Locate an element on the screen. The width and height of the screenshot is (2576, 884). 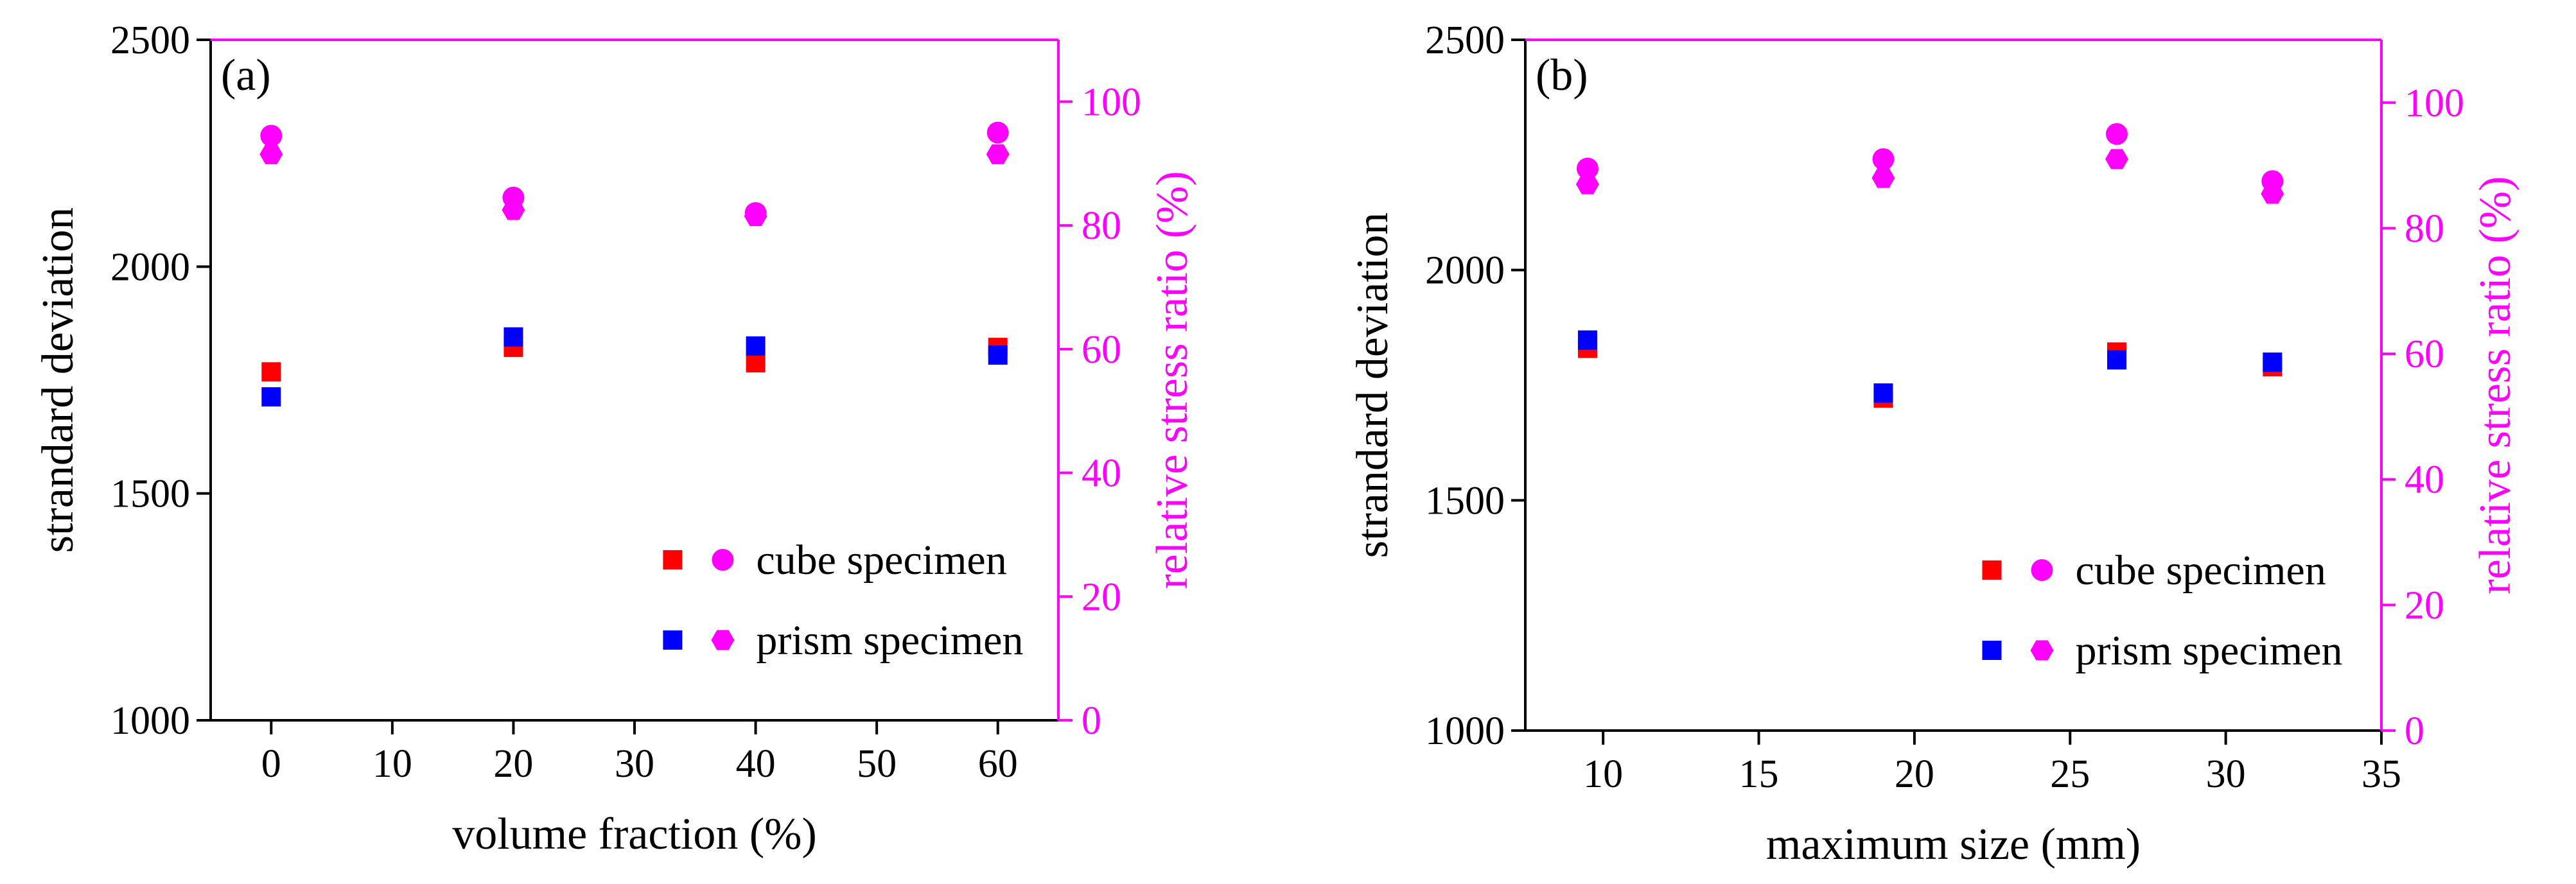
panel-label: (a) is located at coordinates (246, 75).